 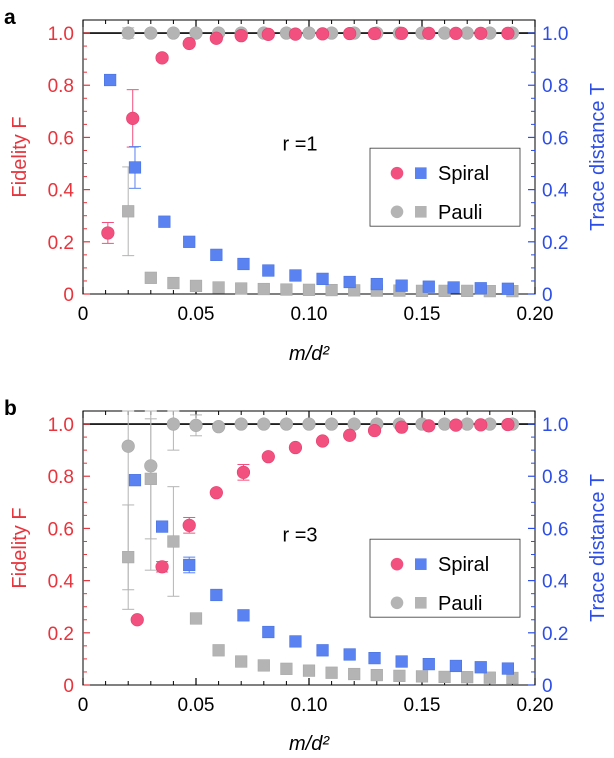 What do you see at coordinates (555, 86) in the screenshot?
I see `right-tick-label: 0.8` at bounding box center [555, 86].